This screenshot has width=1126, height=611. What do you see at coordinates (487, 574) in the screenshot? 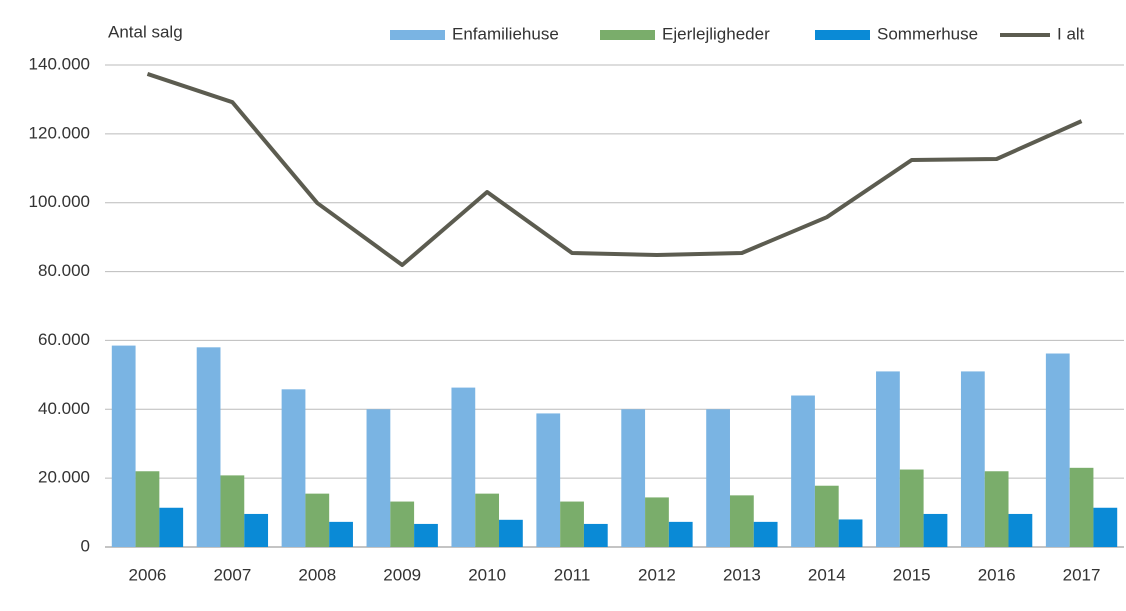
I see `x-tick-label: 2010` at bounding box center [487, 574].